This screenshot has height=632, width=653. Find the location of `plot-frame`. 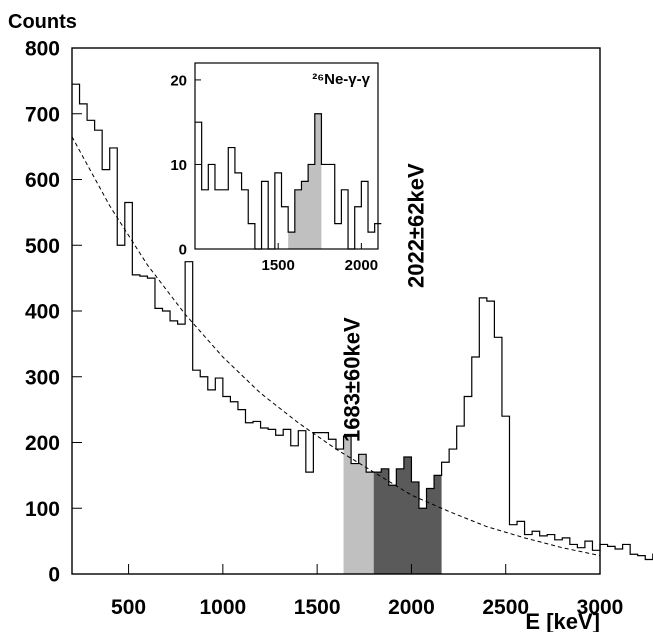

plot-frame is located at coordinates (286, 156).